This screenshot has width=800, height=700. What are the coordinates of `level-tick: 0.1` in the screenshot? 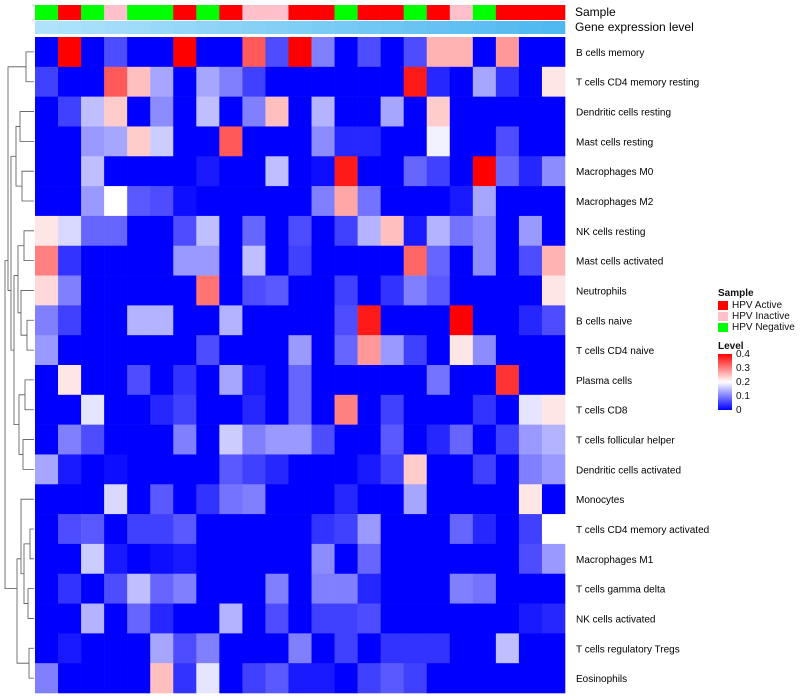 It's located at (743, 396).